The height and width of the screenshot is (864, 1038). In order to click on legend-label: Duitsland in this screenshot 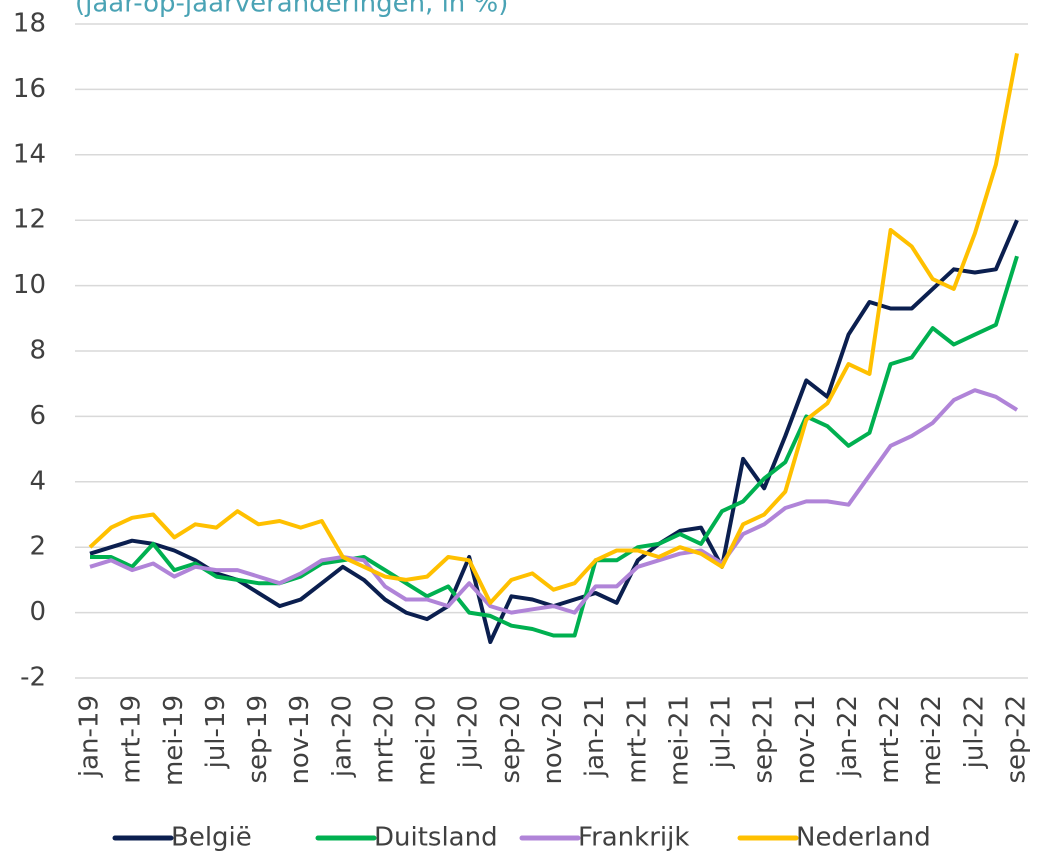, I will do `click(436, 838)`.